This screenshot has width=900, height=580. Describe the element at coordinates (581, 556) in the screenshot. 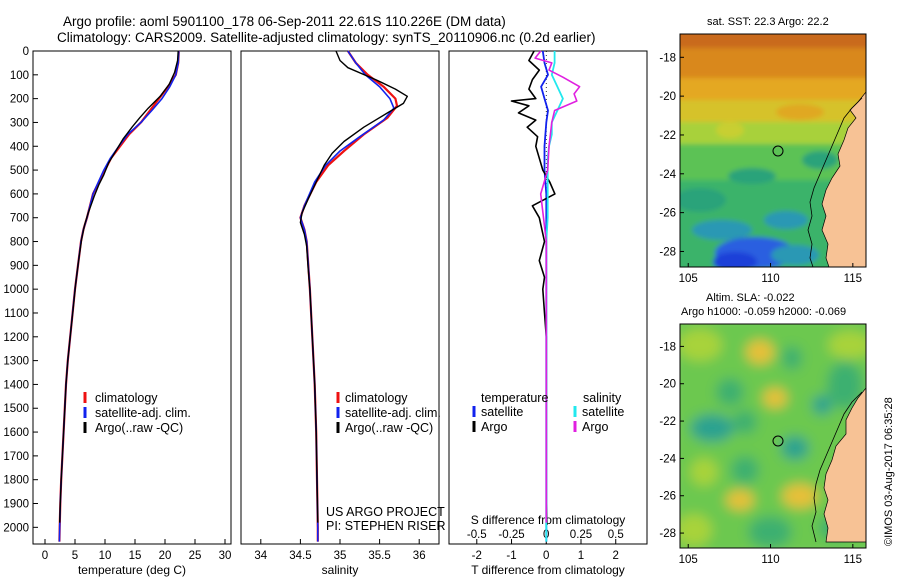

I see `difference-x-tick-label: 1` at that location.